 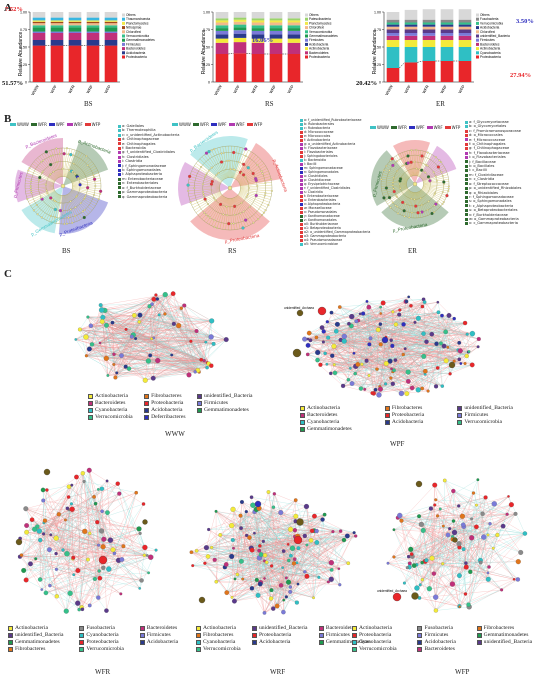 I want to click on legend-label: Verrucomicrobia, so click(x=137, y=36).